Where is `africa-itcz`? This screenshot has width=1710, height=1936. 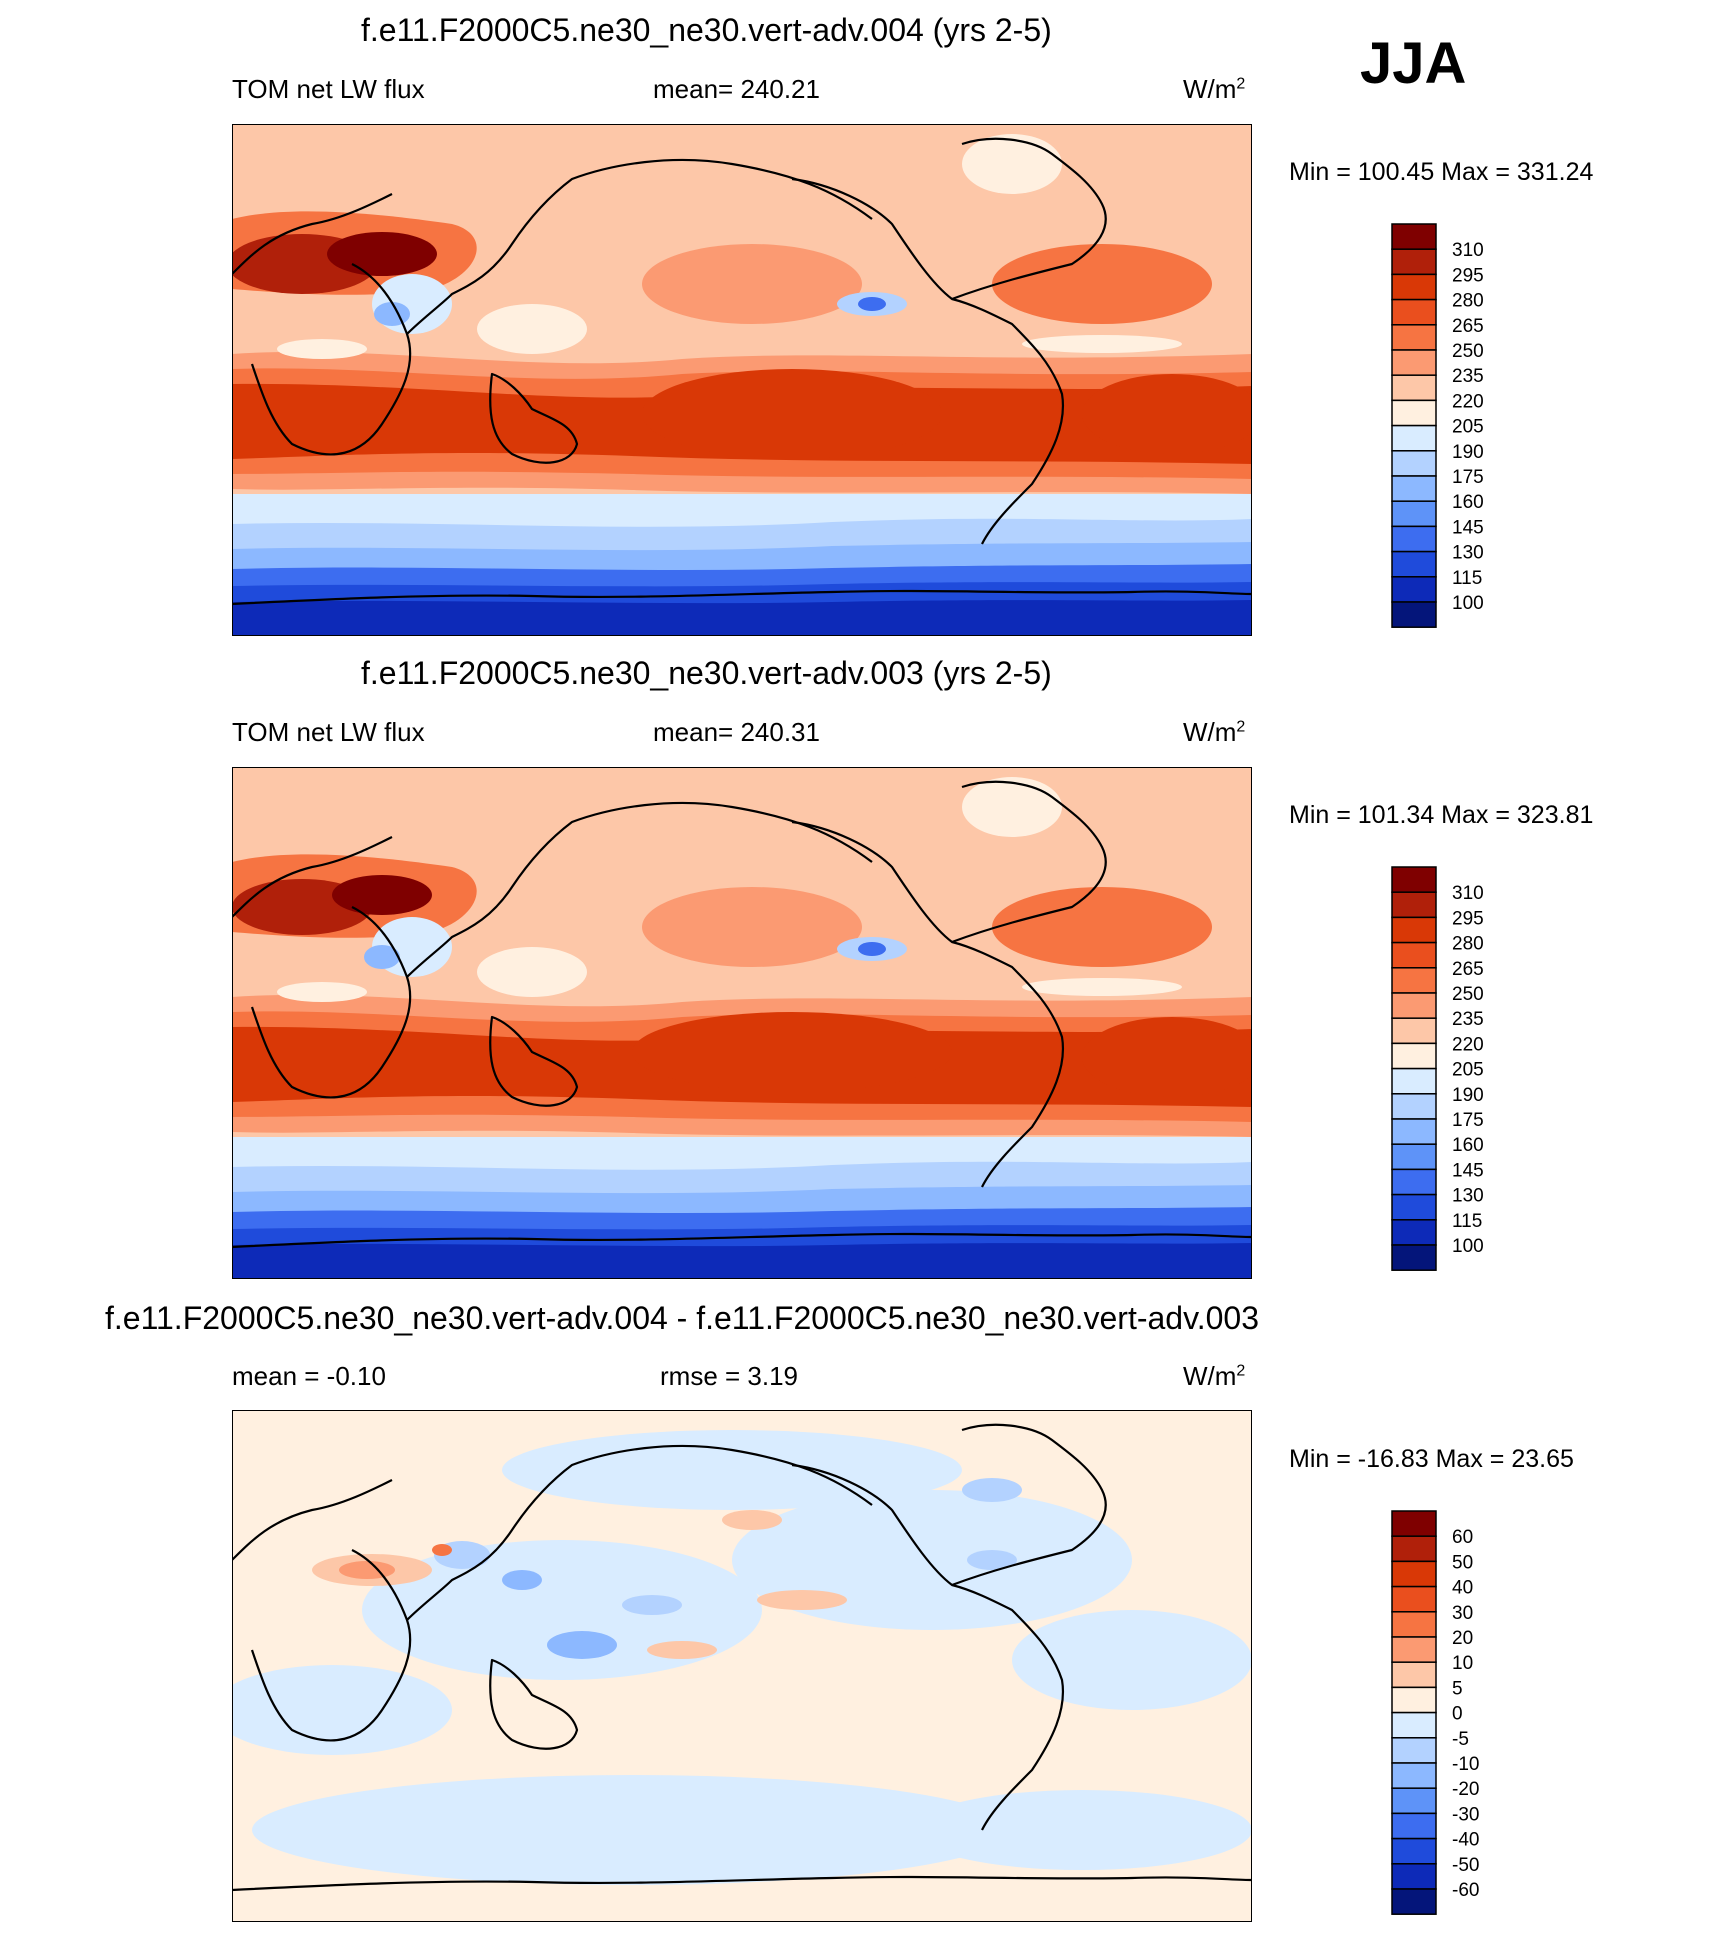
africa-itcz is located at coordinates (322, 349).